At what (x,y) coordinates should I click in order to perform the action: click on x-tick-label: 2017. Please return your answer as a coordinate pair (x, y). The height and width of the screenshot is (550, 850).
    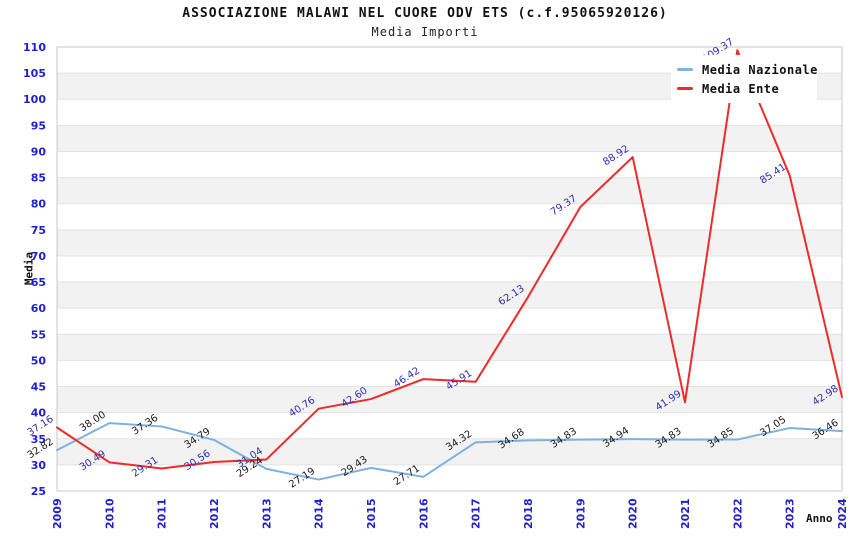
    Looking at the image, I should click on (476, 513).